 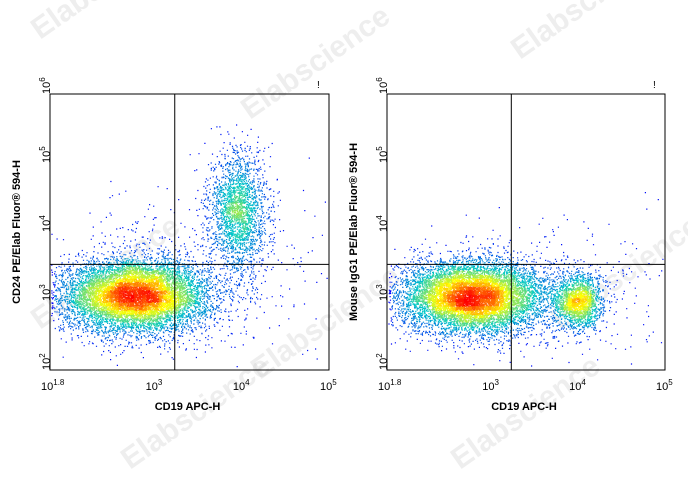 What do you see at coordinates (382, 292) in the screenshot?
I see `y-tick-label: 10³` at bounding box center [382, 292].